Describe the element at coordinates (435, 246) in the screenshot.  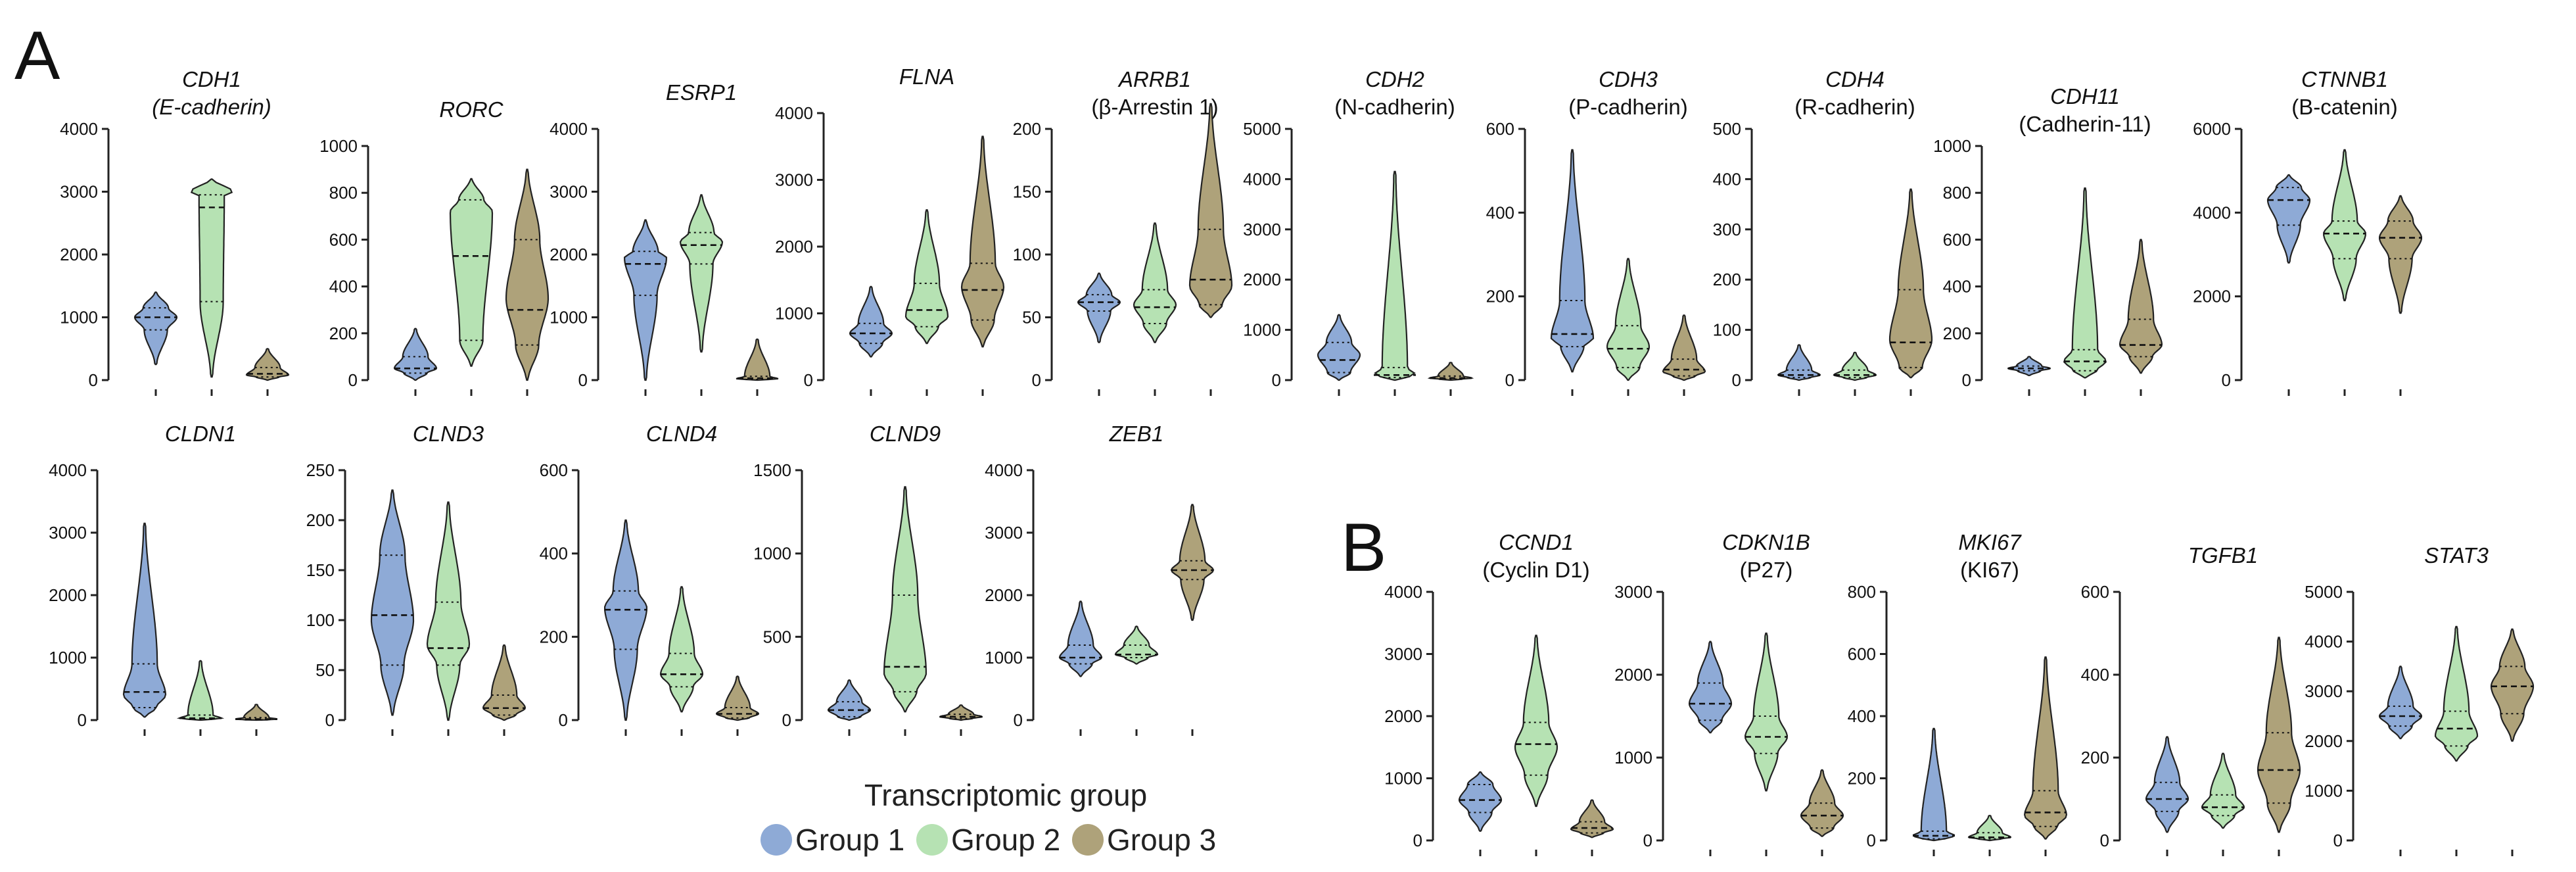
I see `chart-rorc: RORC 0 200 400 600 800 1000` at that location.